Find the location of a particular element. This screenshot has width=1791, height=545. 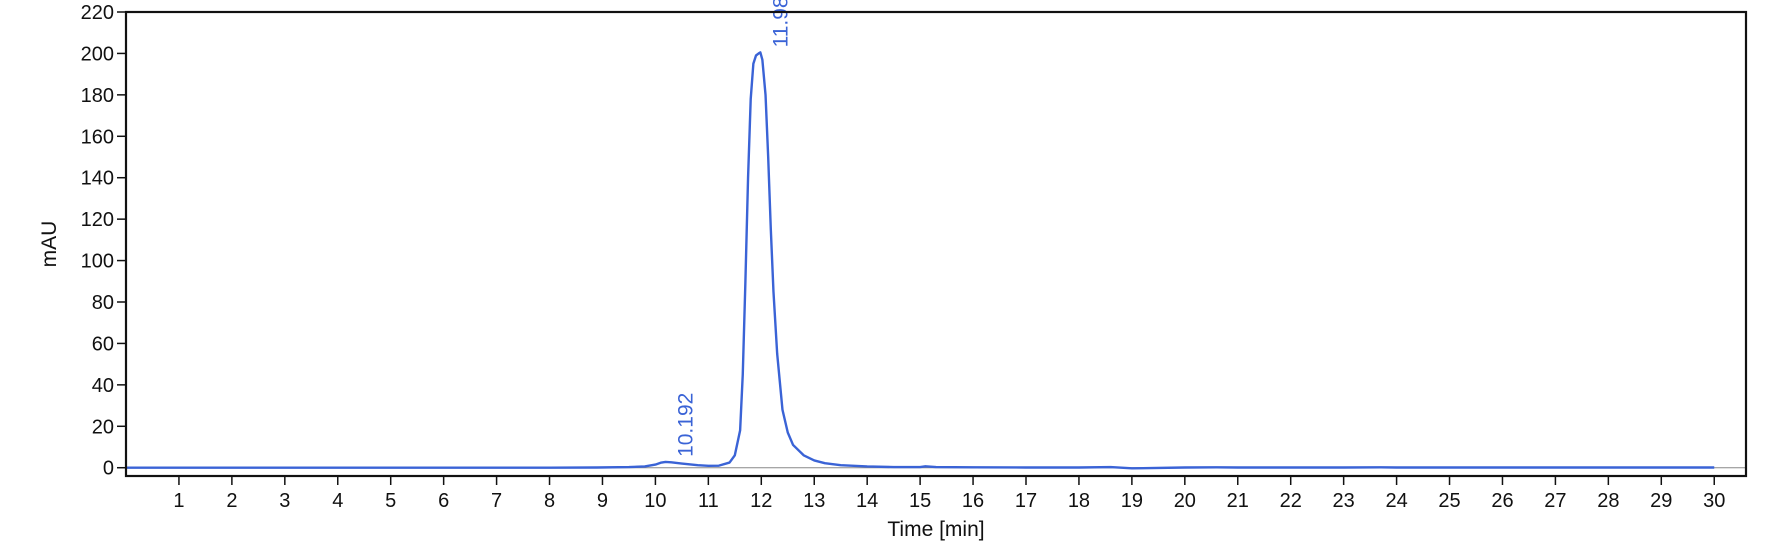

x-tick-label: 8 is located at coordinates (549, 501).